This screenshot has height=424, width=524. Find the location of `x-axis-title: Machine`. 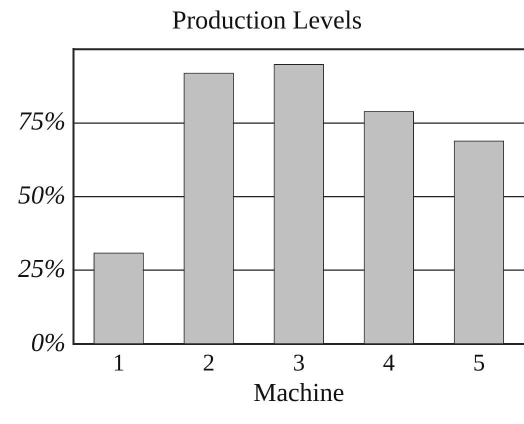

x-axis-title: Machine is located at coordinates (298, 393).